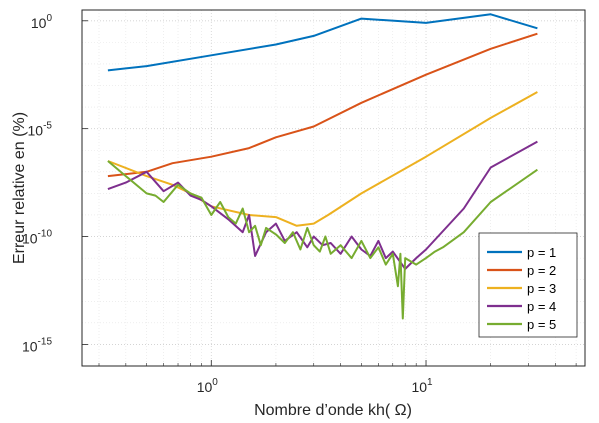  Describe the element at coordinates (49, 18) in the screenshot. I see `y-tick-exponent: 0` at that location.